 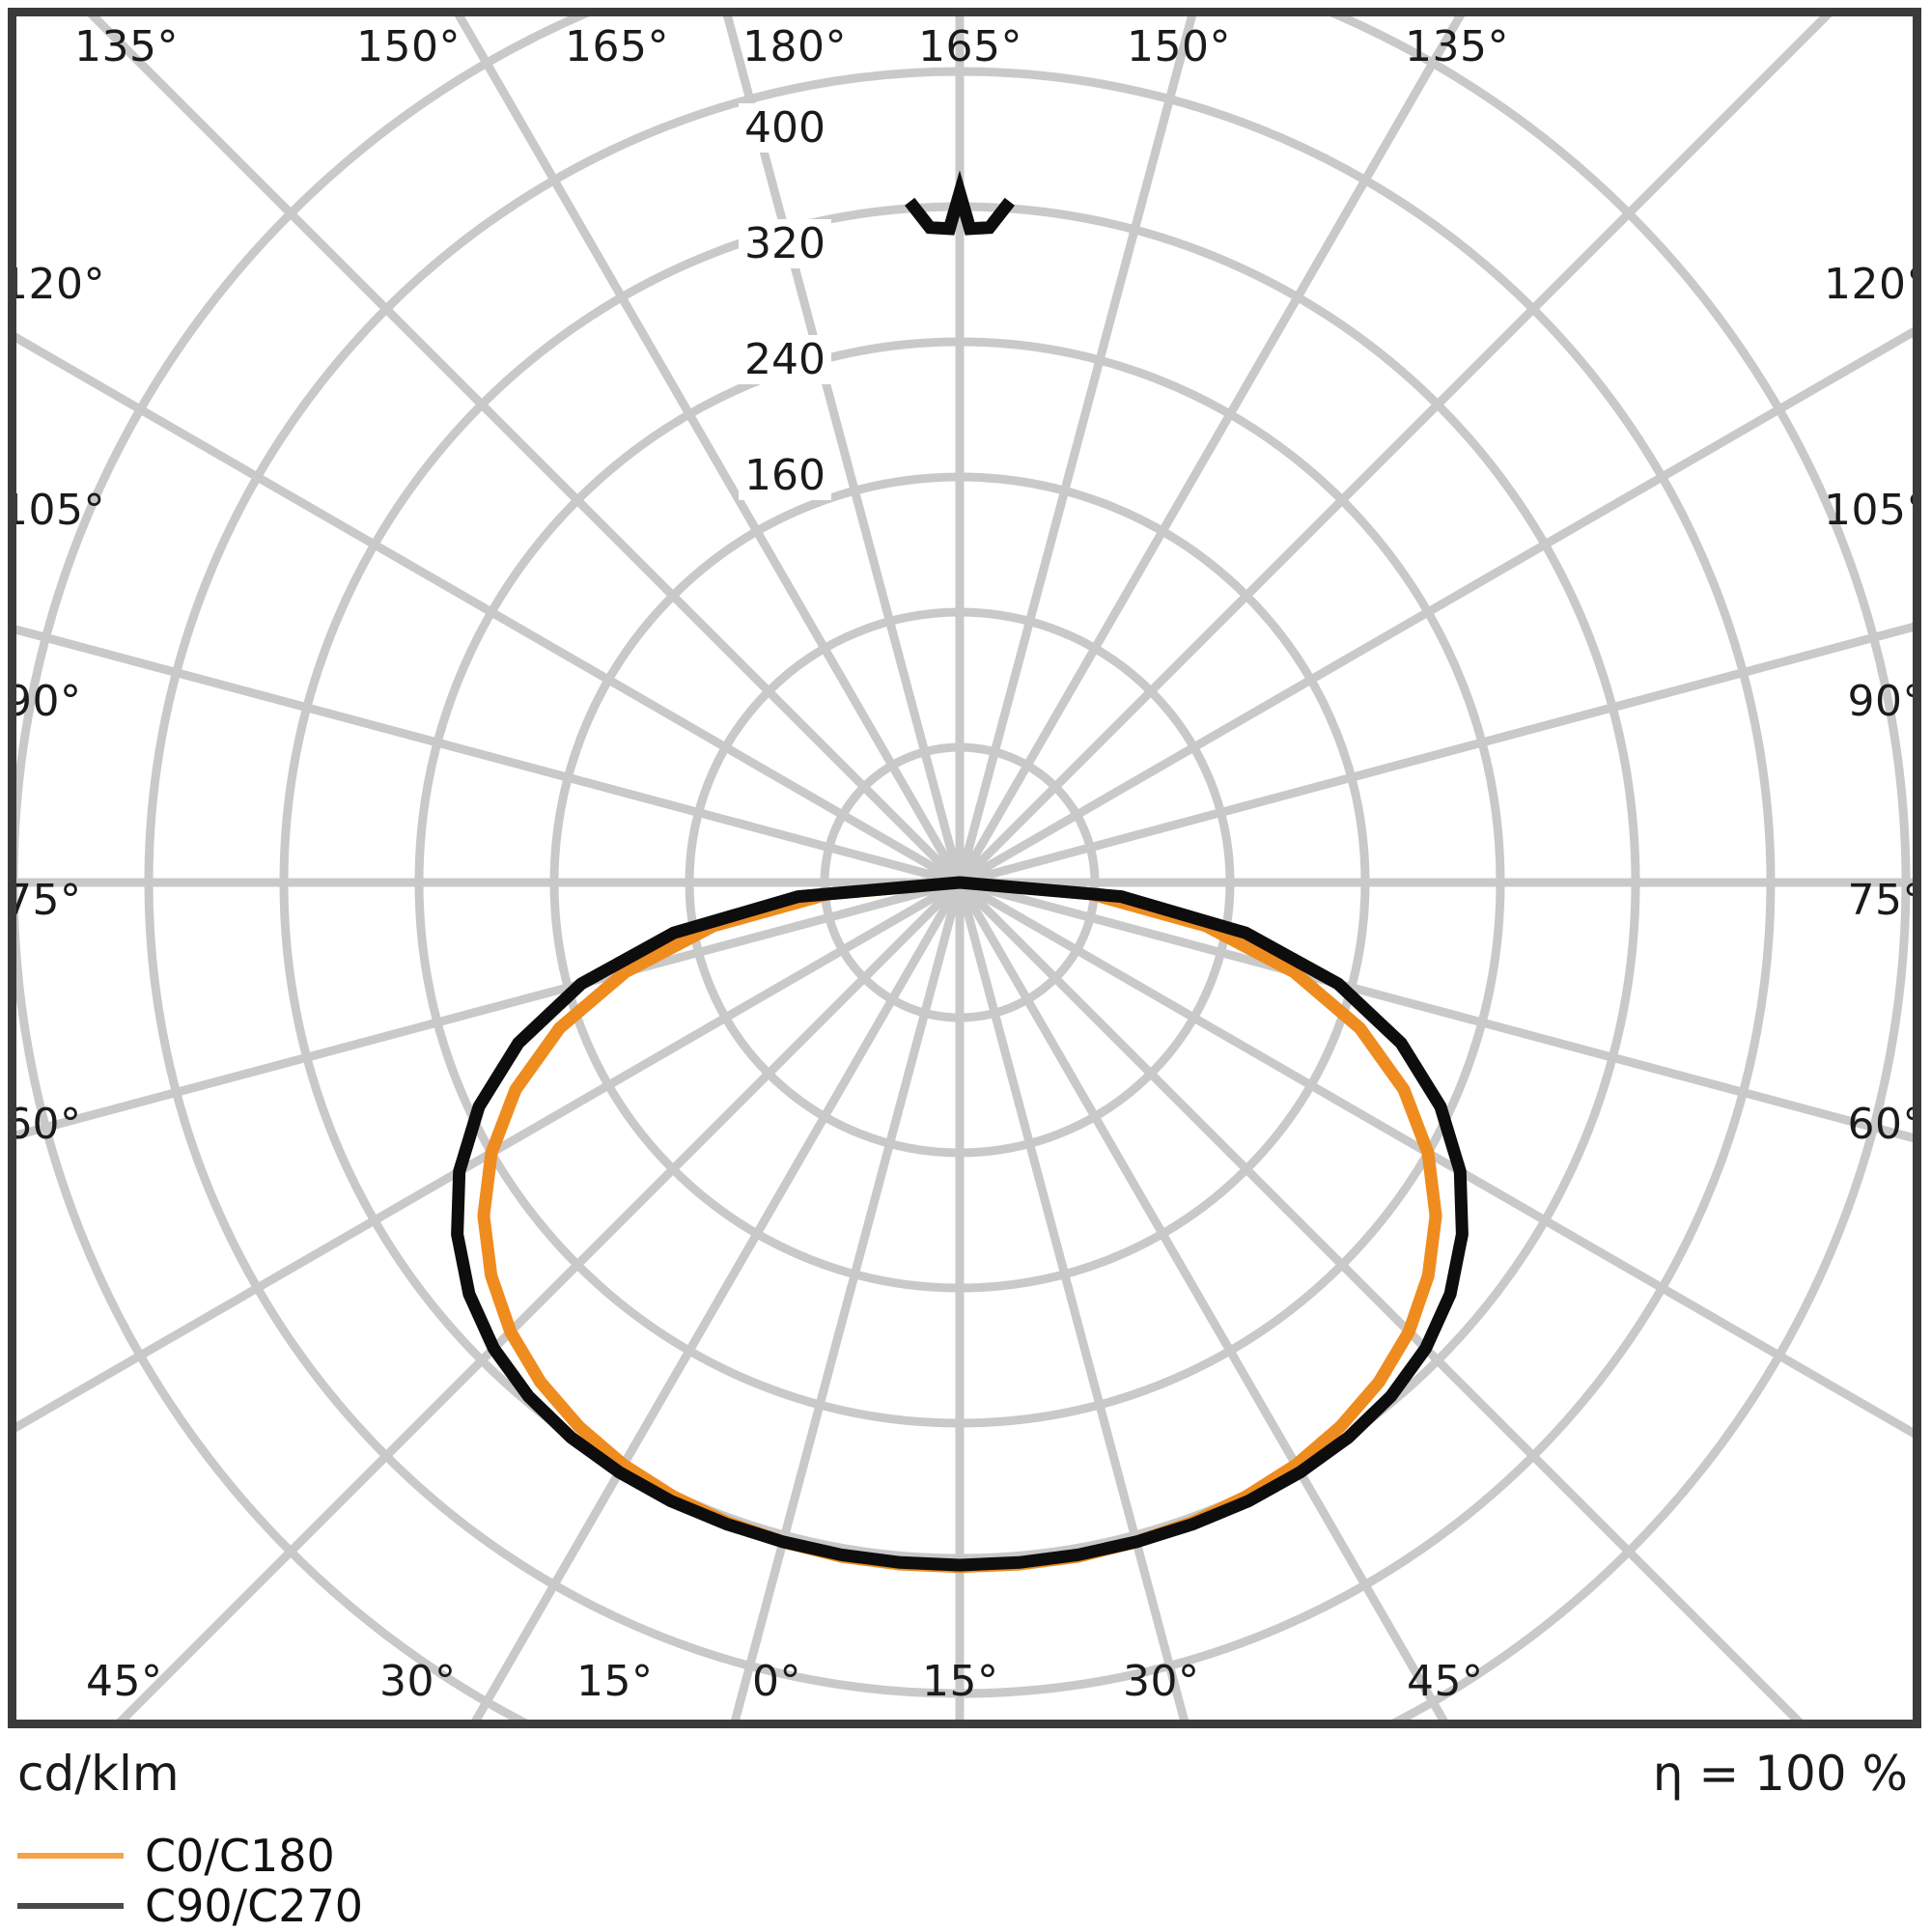 What do you see at coordinates (240, 1856) in the screenshot?
I see `legend-label-c0-c180: C0/C180` at bounding box center [240, 1856].